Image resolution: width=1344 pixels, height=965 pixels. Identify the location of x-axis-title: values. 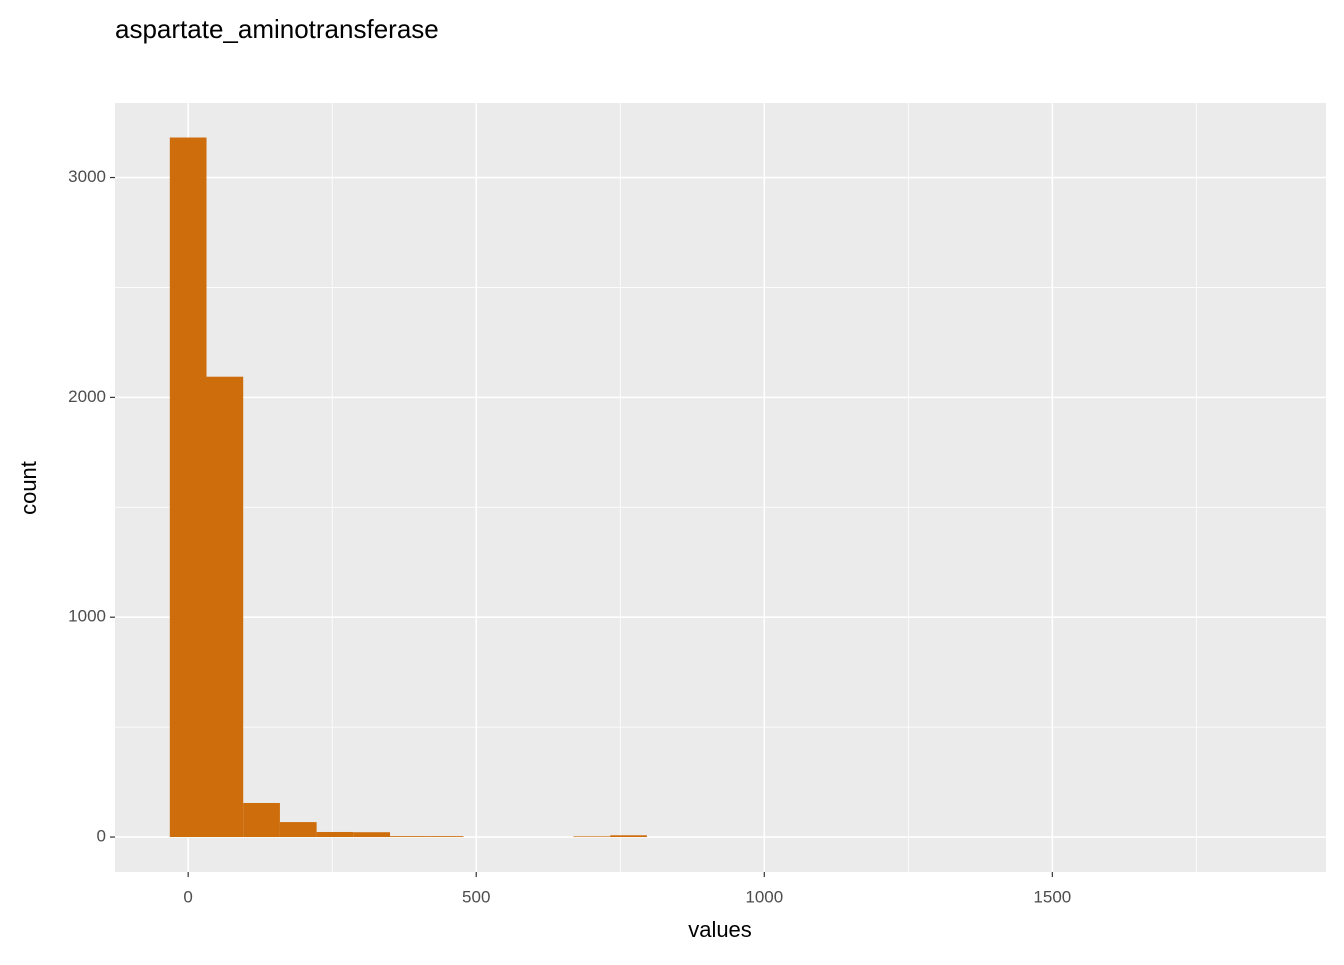
(720, 929).